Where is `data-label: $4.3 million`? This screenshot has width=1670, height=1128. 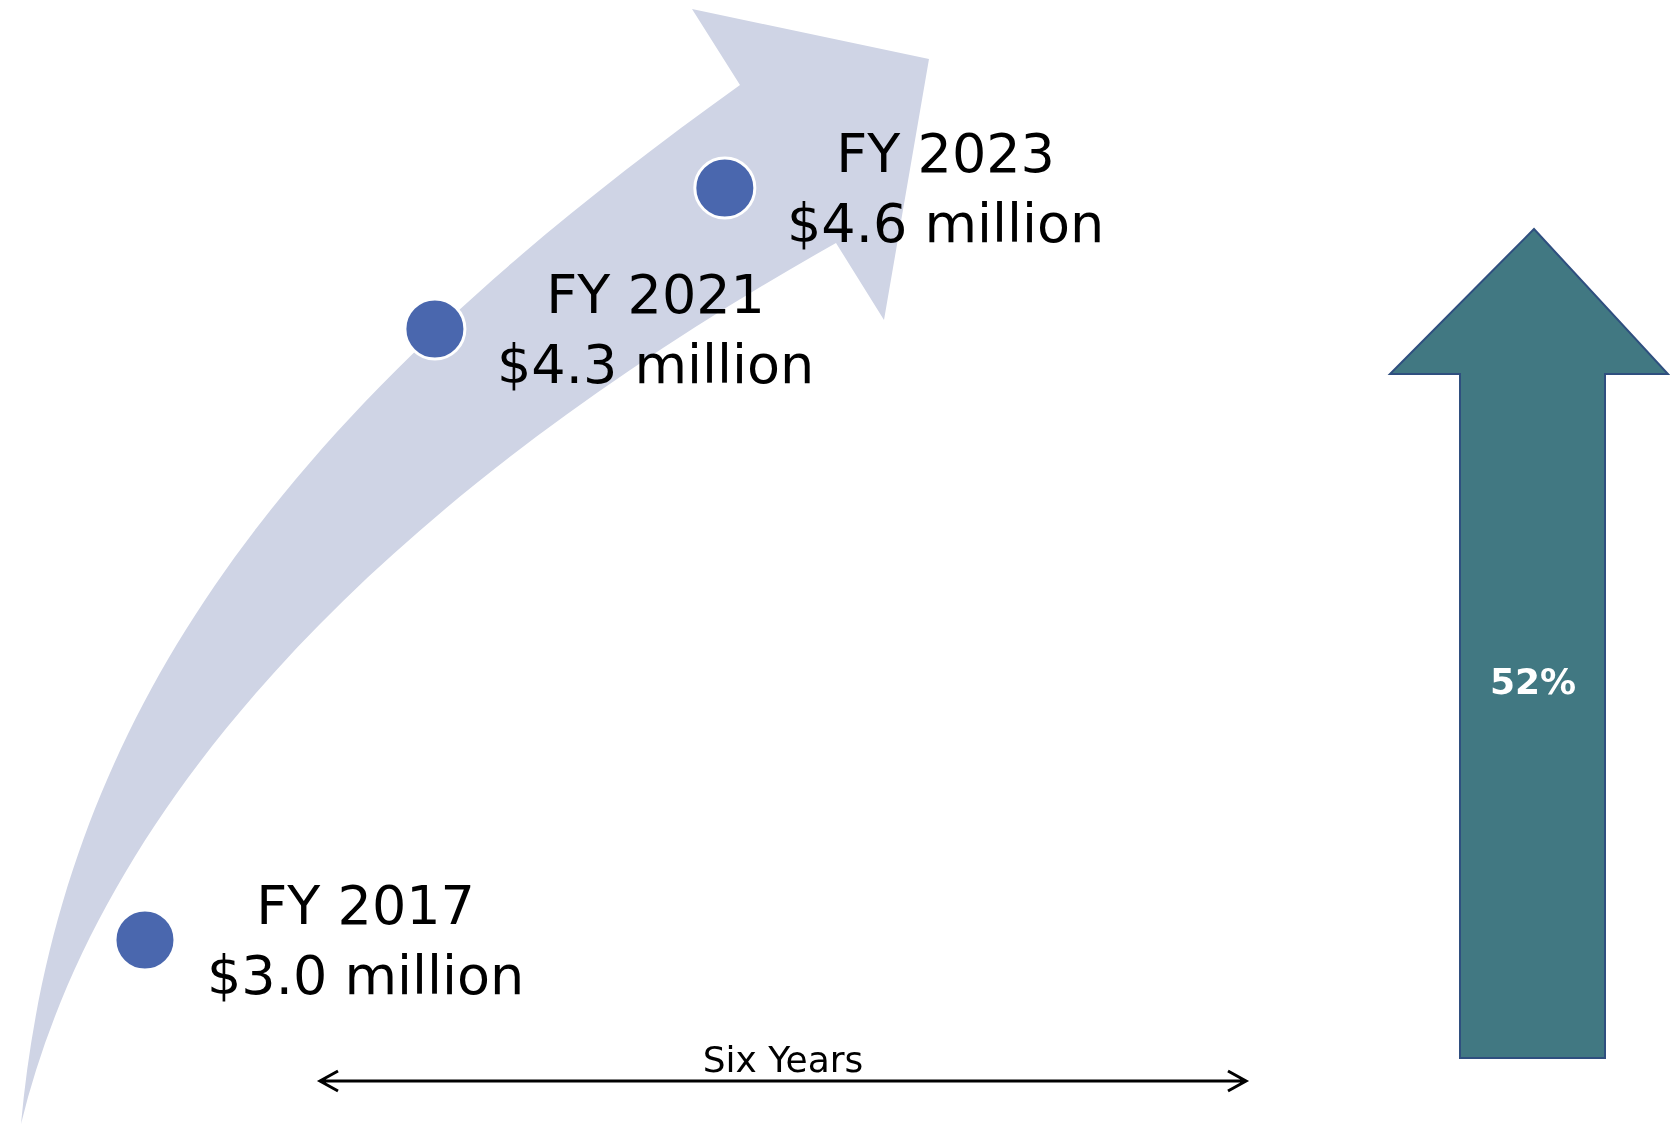
data-label: $4.3 million is located at coordinates (656, 365).